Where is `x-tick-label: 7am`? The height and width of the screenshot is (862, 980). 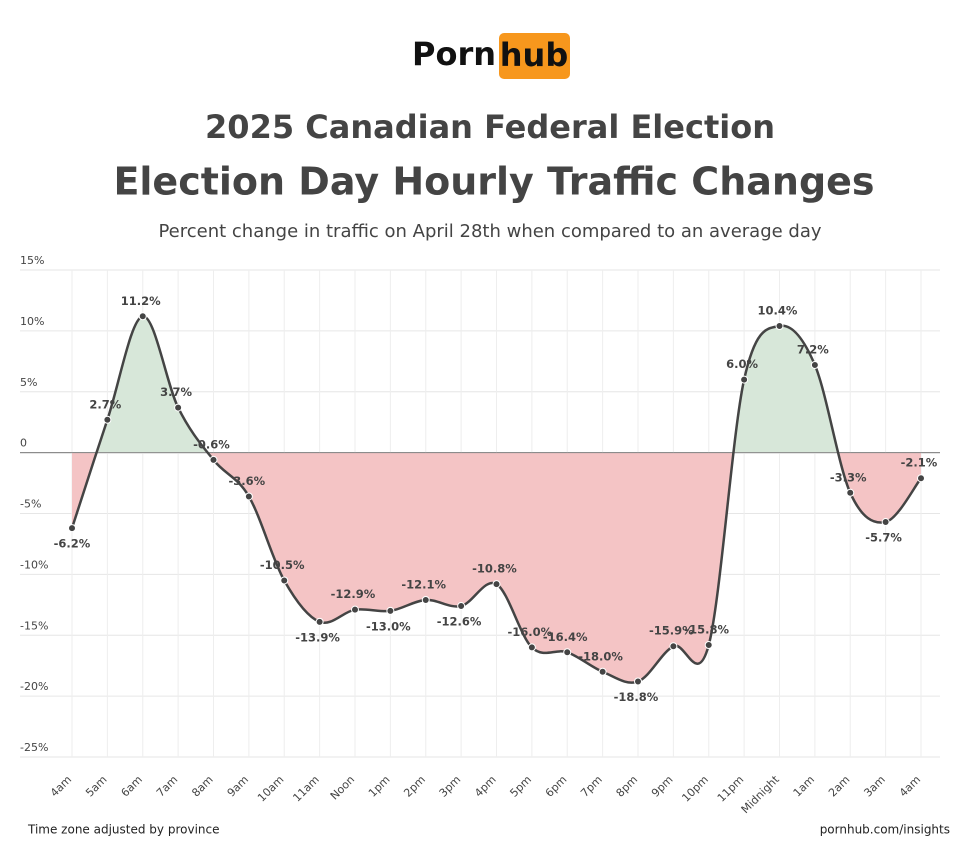
x-tick-label: 7am is located at coordinates (167, 786).